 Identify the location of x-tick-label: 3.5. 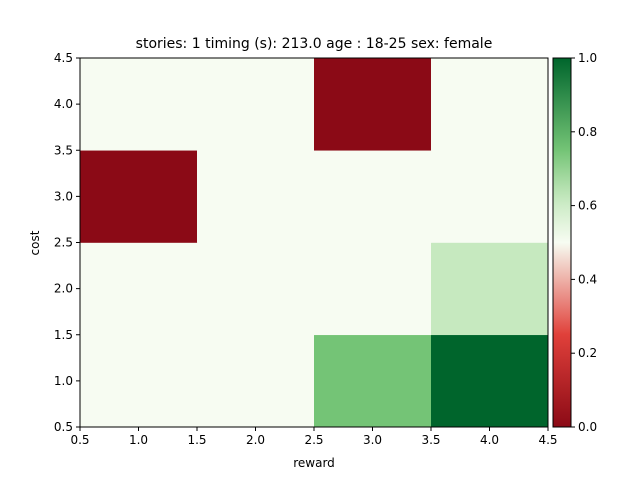
(430, 440).